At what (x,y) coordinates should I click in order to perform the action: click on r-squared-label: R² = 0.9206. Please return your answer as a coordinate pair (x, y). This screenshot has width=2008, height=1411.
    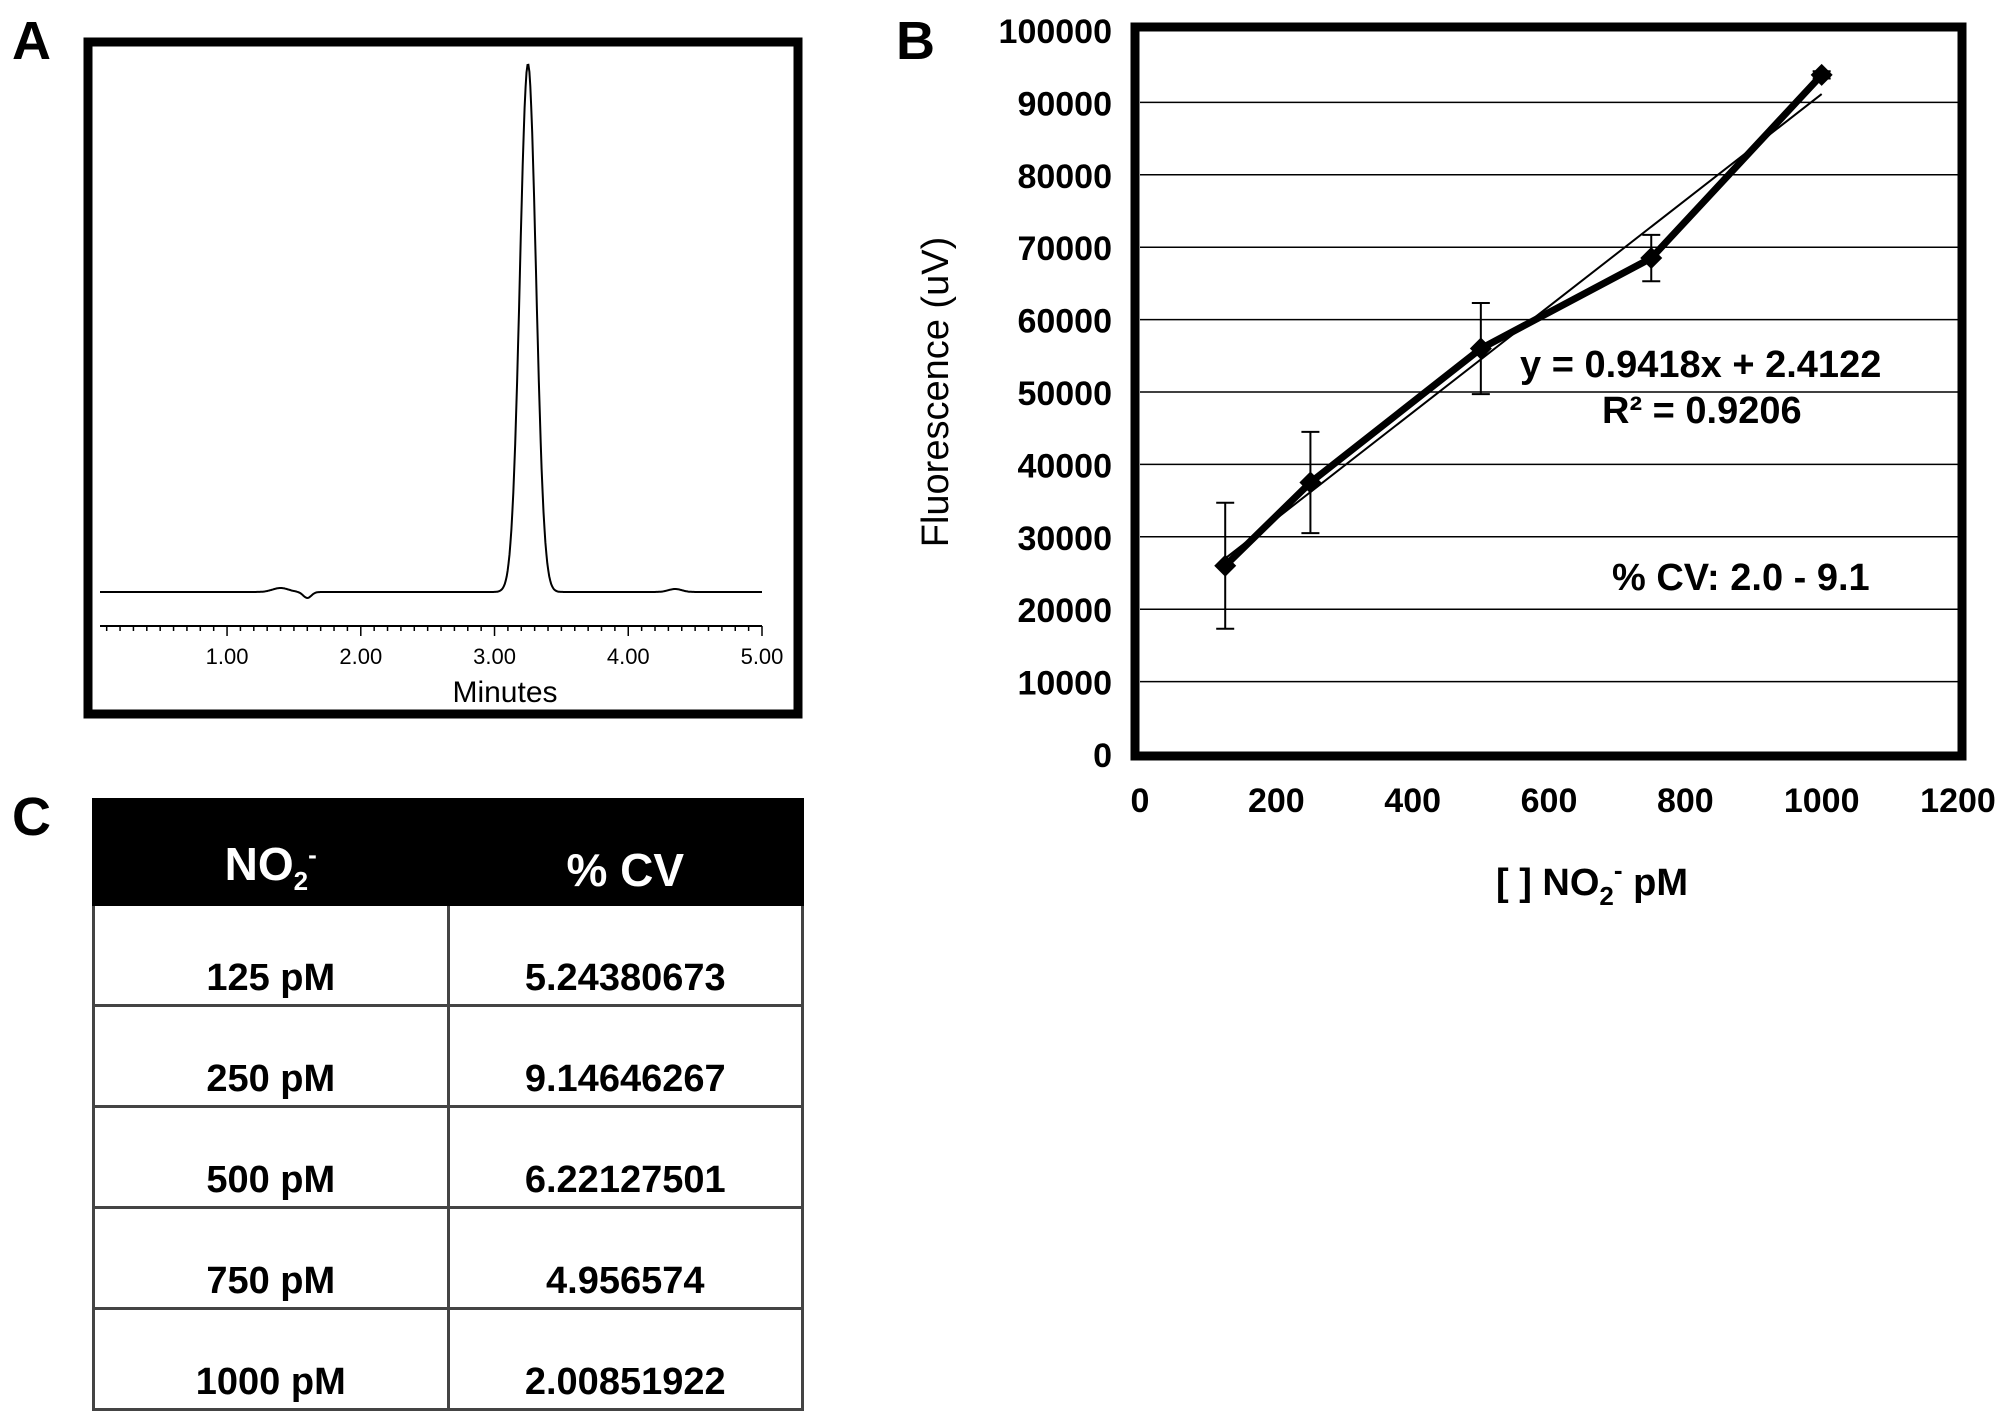
    Looking at the image, I should click on (1702, 411).